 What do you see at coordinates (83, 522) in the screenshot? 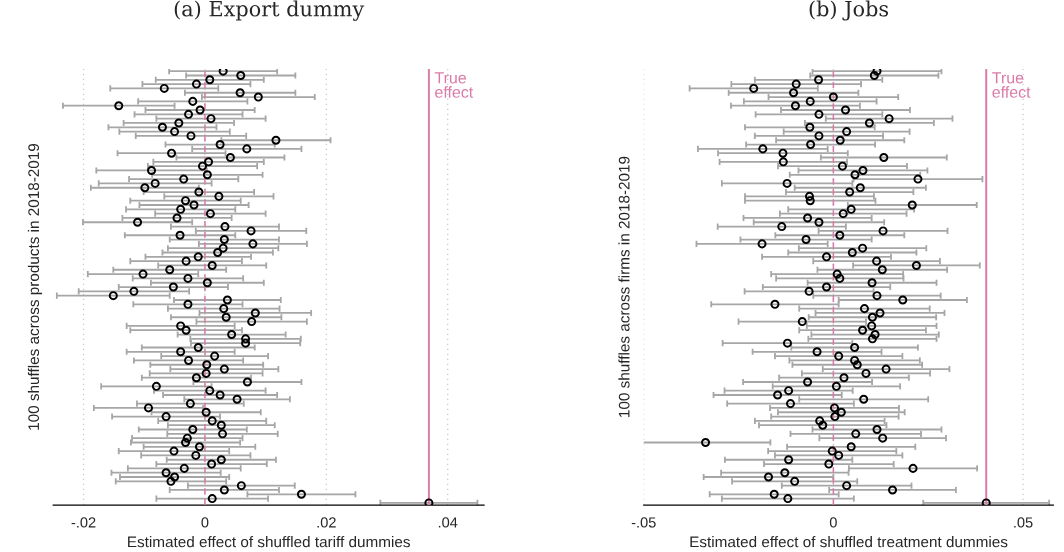
I see `x-tick-label: -.02` at bounding box center [83, 522].